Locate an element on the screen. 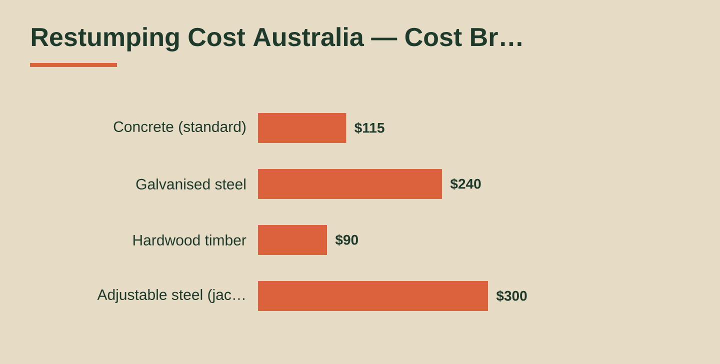 The width and height of the screenshot is (720, 364). y-tick-label: Hardwood timber is located at coordinates (189, 240).